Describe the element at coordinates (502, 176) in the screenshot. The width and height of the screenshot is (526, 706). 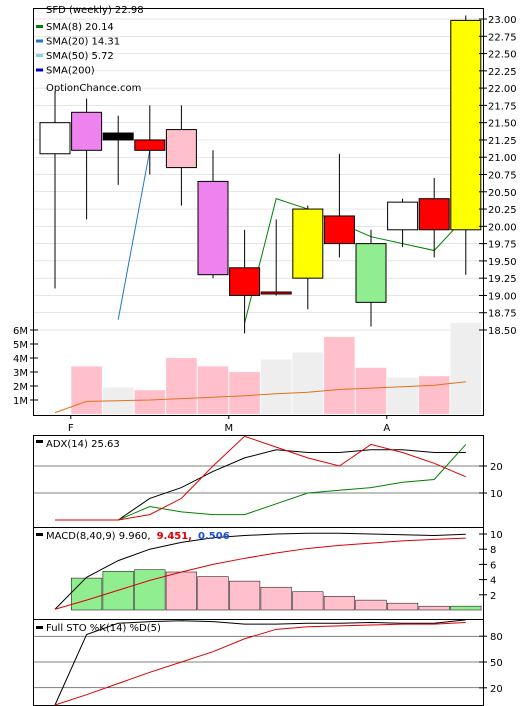
I see `price-tick-label: 20.75` at that location.